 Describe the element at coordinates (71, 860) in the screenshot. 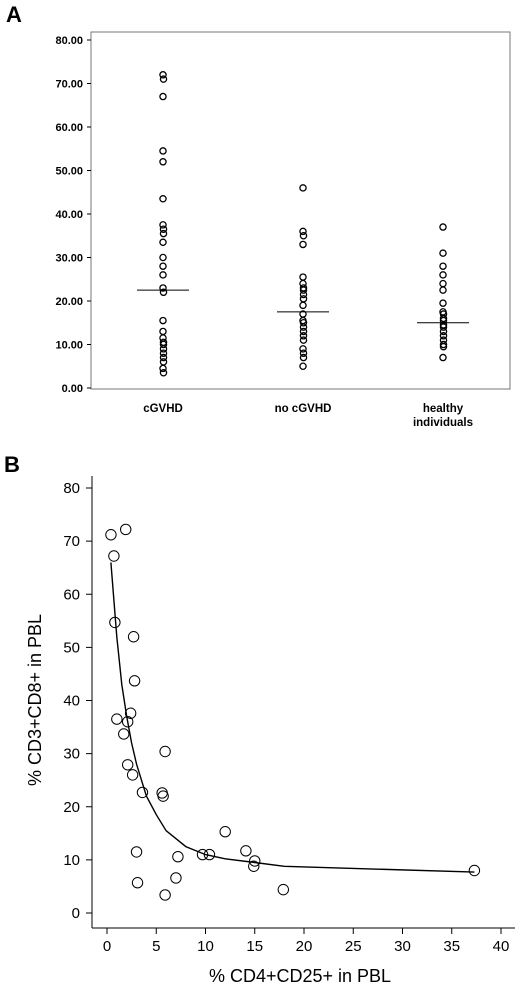

I see `panel-b-y-tick-label: 10` at that location.